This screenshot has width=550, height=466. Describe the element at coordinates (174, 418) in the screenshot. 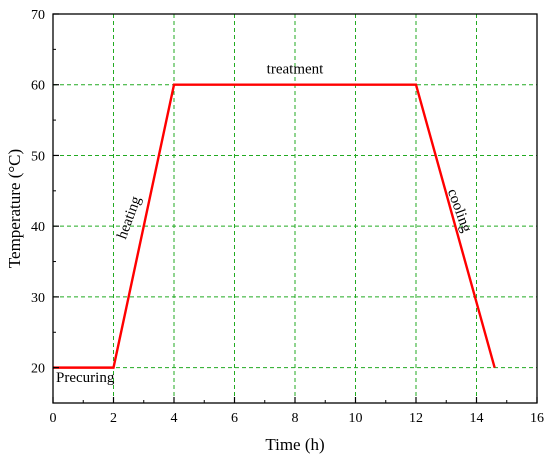

I see `x-tick-label: 4` at that location.